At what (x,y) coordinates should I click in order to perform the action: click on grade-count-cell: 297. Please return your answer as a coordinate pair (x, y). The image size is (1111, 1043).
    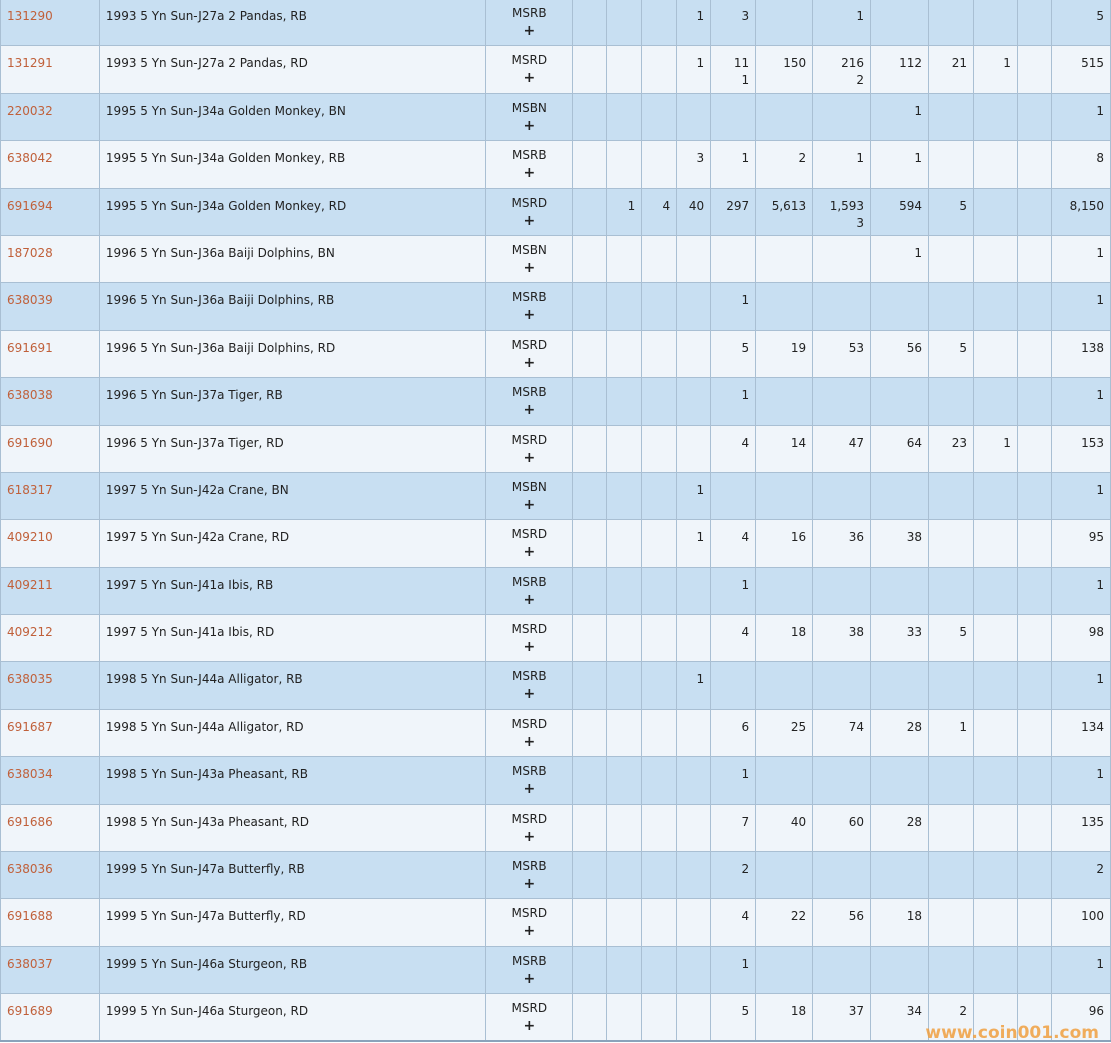
    Looking at the image, I should click on (733, 211).